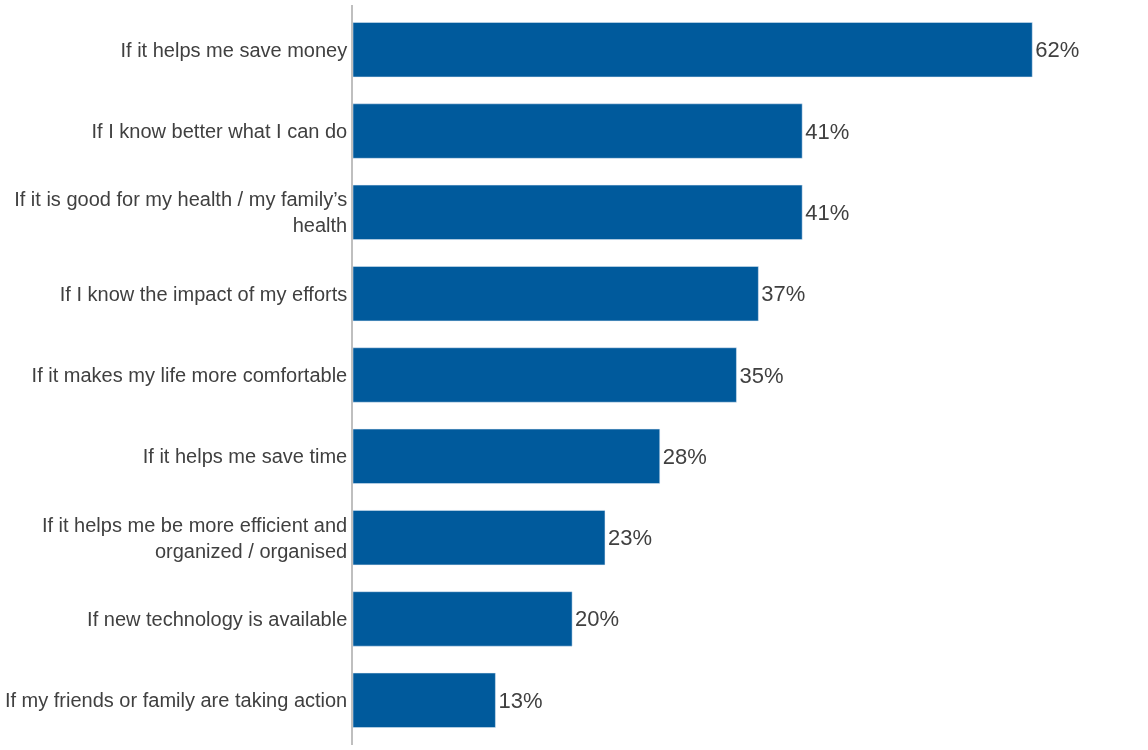  What do you see at coordinates (520, 700) in the screenshot?
I see `data-label: 13%` at bounding box center [520, 700].